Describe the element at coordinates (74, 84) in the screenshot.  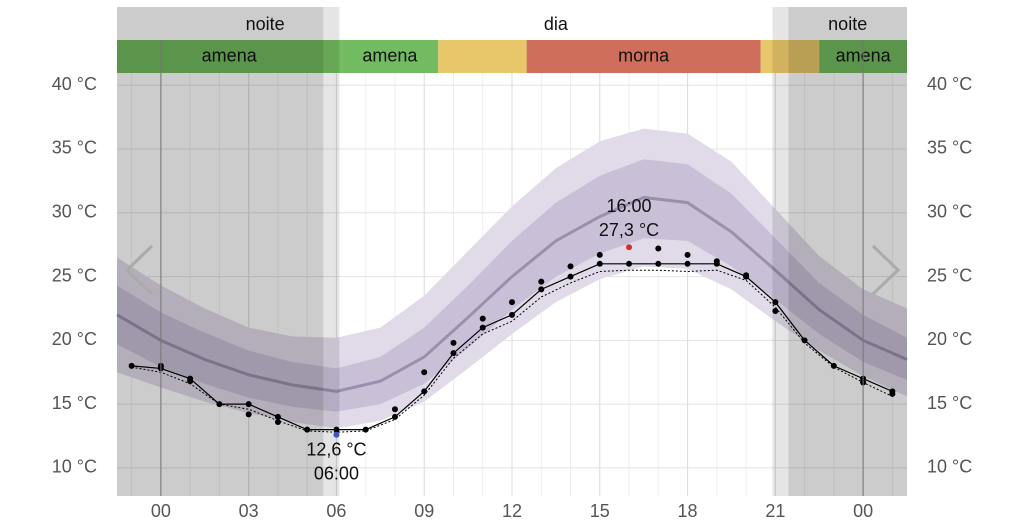
I see `y-tick-label: 40 °C` at that location.